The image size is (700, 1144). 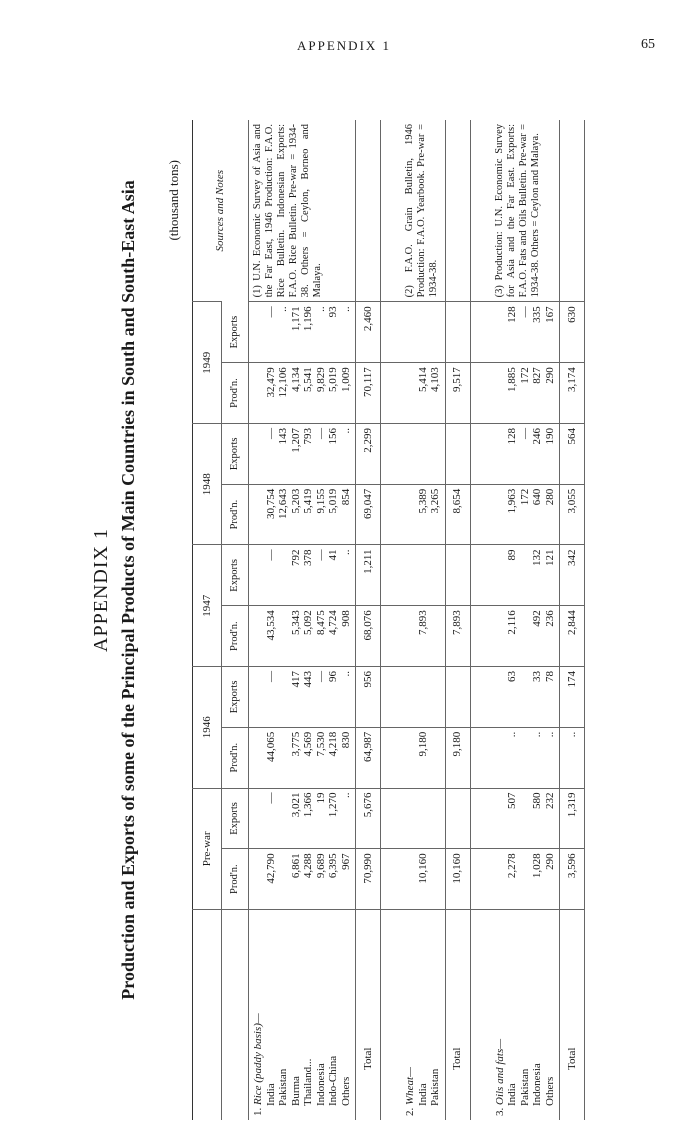 I want to click on value-cell: 1,366, so click(x=308, y=805).